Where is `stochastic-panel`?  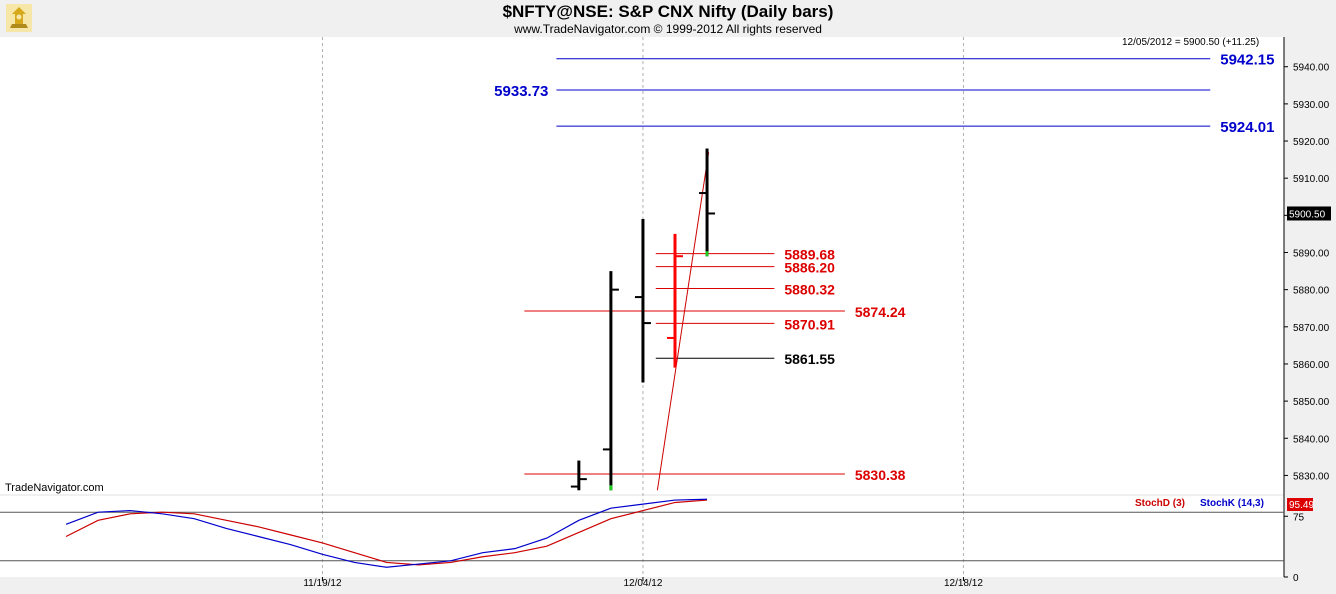 stochastic-panel is located at coordinates (642, 536).